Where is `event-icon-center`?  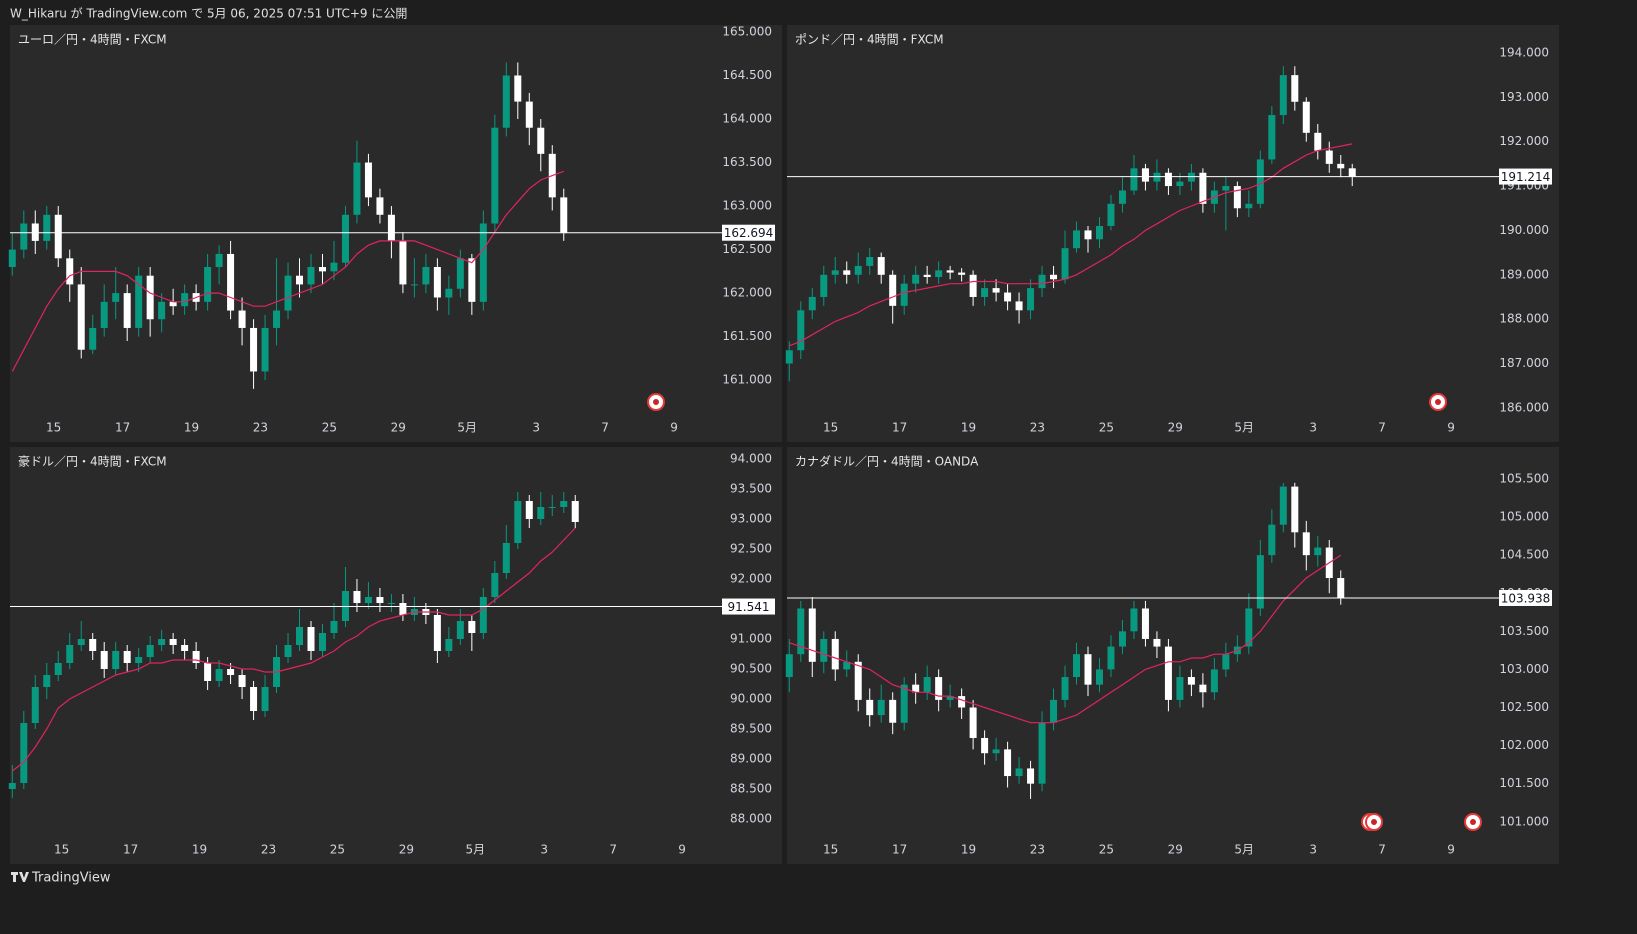 event-icon-center is located at coordinates (1438, 402).